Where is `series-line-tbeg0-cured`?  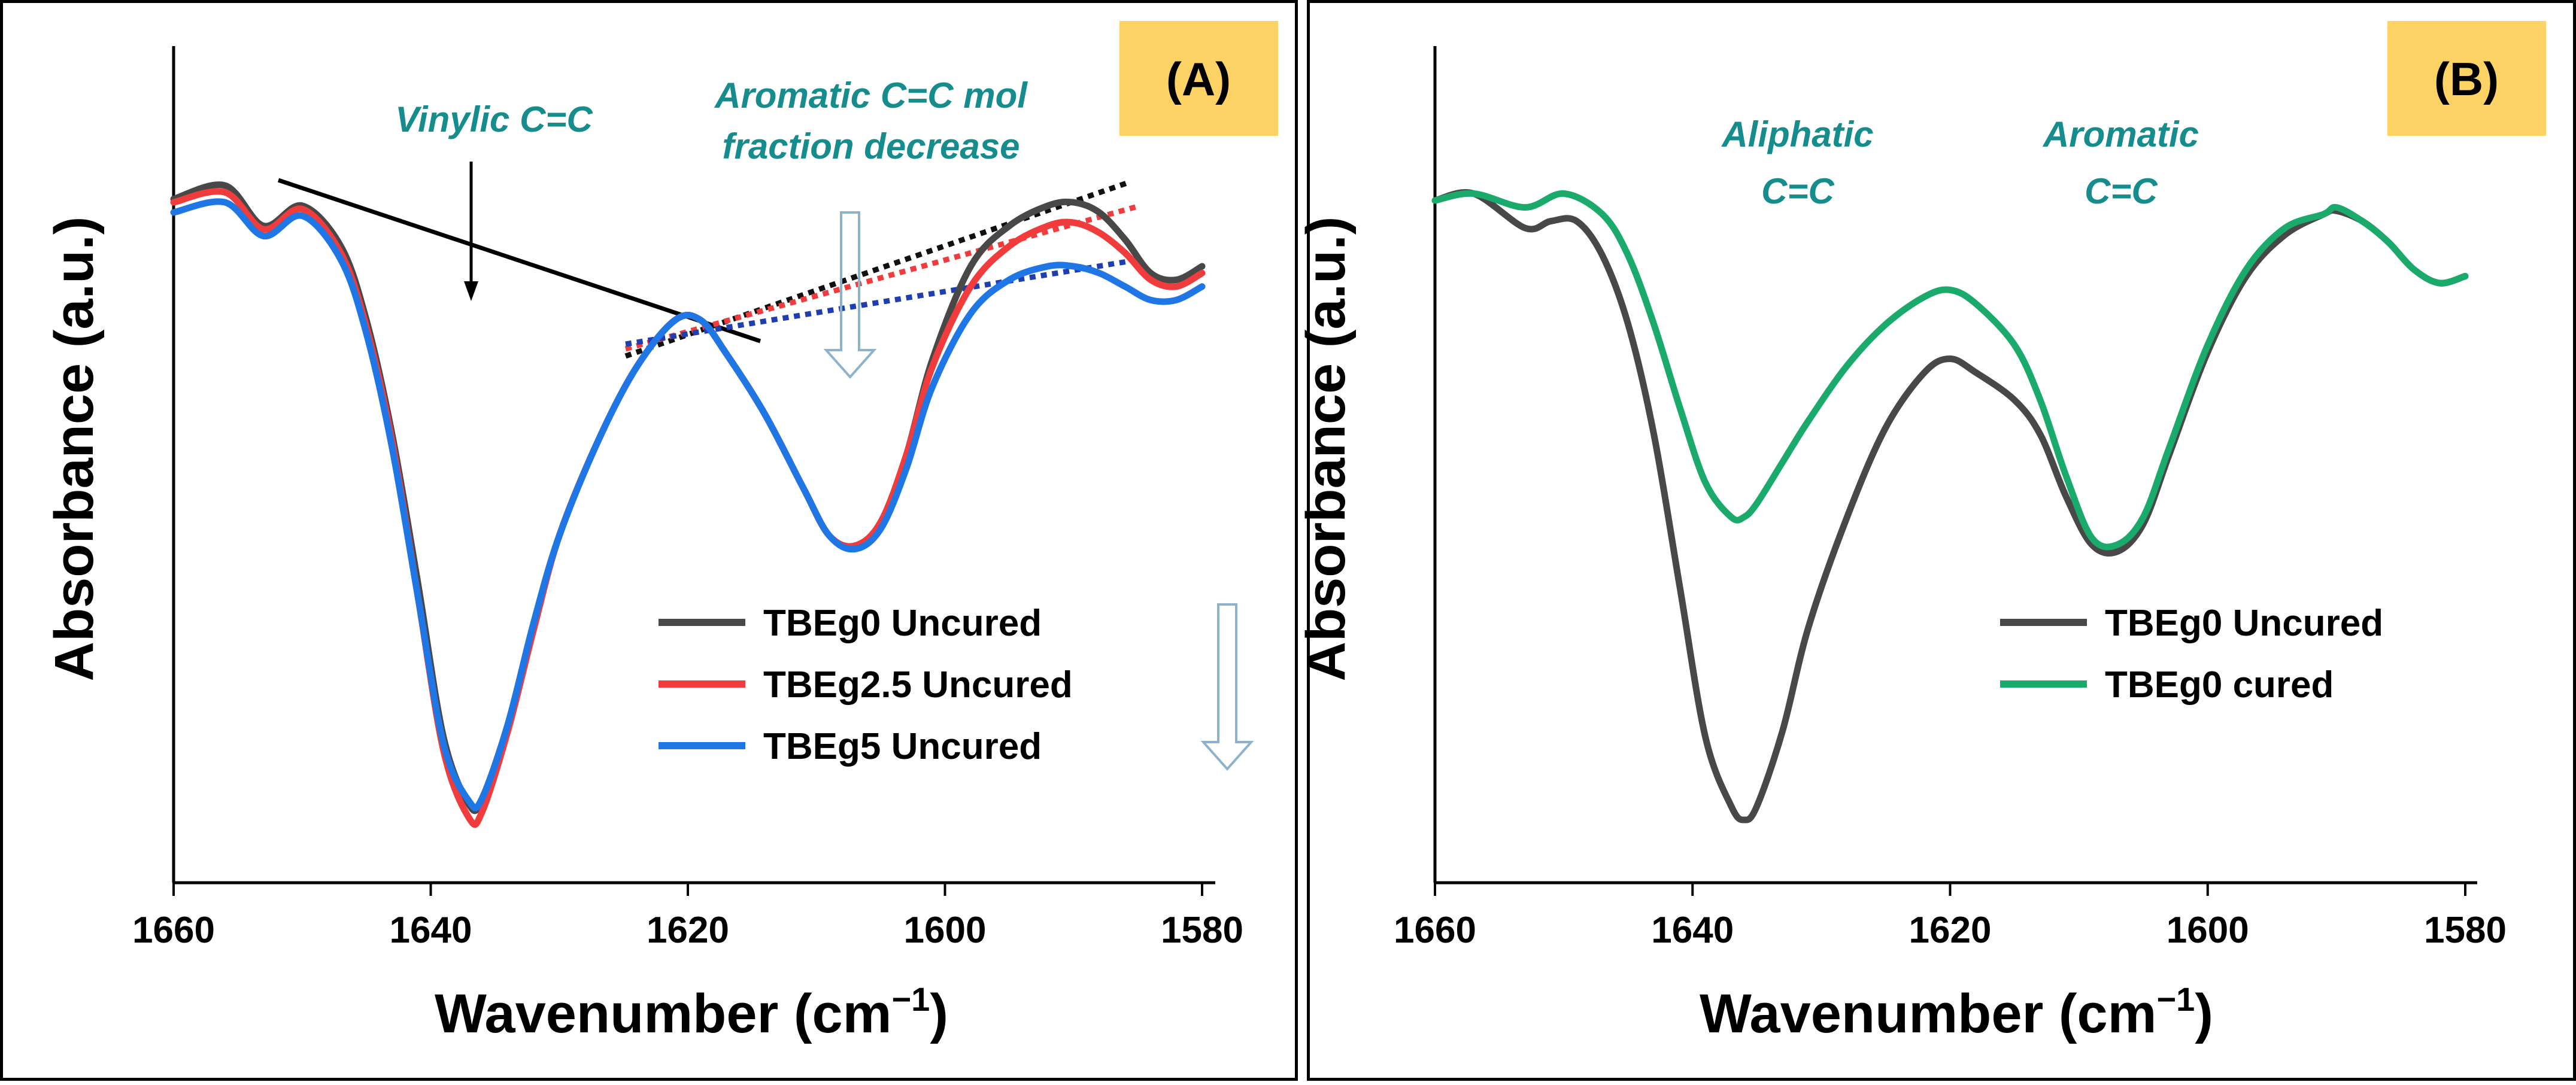
series-line-tbeg0-cured is located at coordinates (1950, 371).